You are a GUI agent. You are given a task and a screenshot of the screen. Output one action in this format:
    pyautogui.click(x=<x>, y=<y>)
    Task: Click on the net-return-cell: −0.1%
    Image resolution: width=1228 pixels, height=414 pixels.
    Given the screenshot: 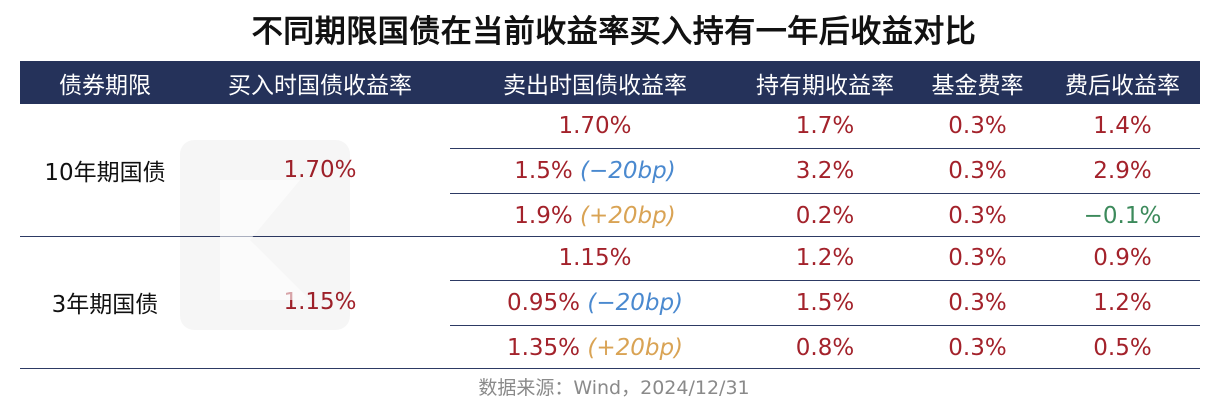 What is the action you would take?
    pyautogui.click(x=1122, y=216)
    